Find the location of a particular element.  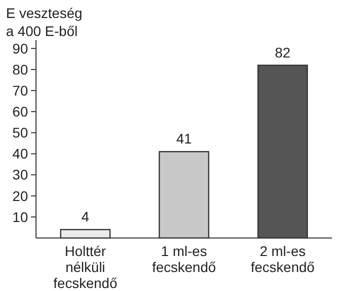

x-tick-label: 1 ml-es fecskendő is located at coordinates (184, 259).